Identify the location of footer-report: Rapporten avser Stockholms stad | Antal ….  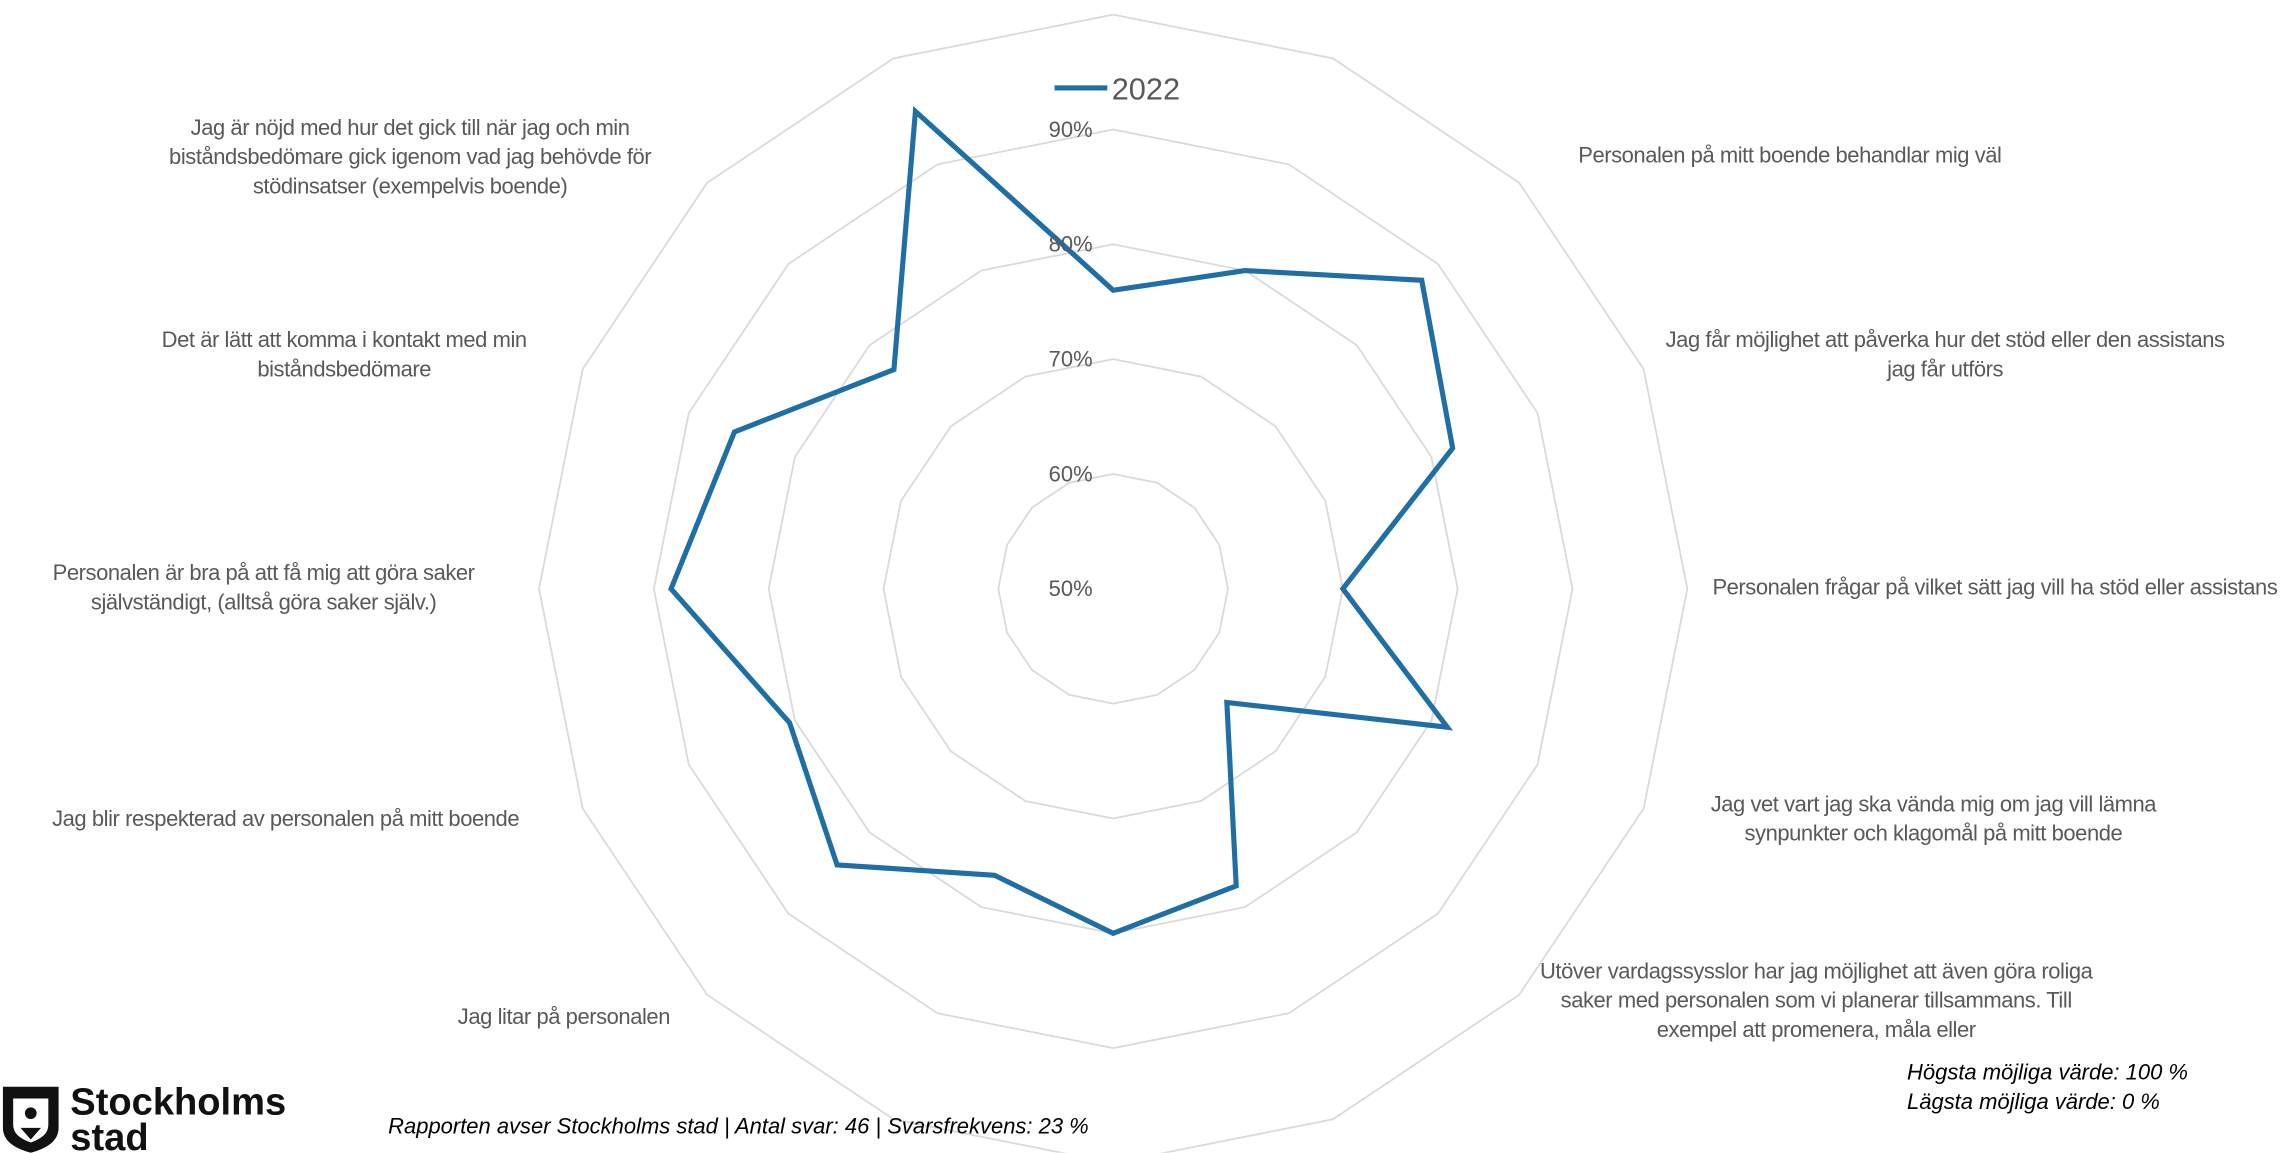
(738, 1127).